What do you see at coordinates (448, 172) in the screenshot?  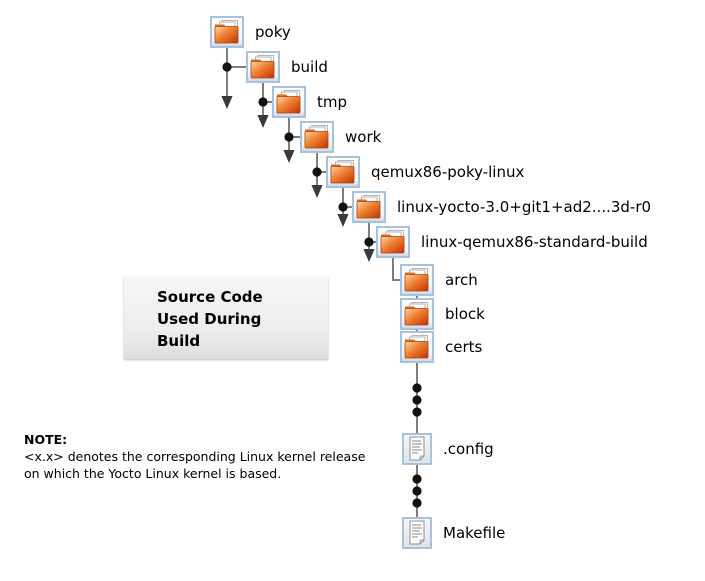 I see `tree-node-label: qemux86-poky-linux` at bounding box center [448, 172].